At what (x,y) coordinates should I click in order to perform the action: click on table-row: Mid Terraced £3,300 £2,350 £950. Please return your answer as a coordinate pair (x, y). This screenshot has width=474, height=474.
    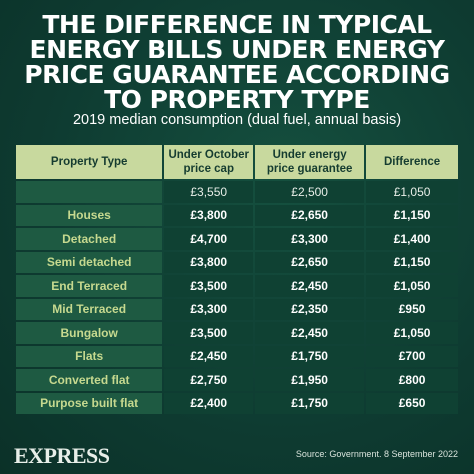
    Looking at the image, I should click on (237, 309).